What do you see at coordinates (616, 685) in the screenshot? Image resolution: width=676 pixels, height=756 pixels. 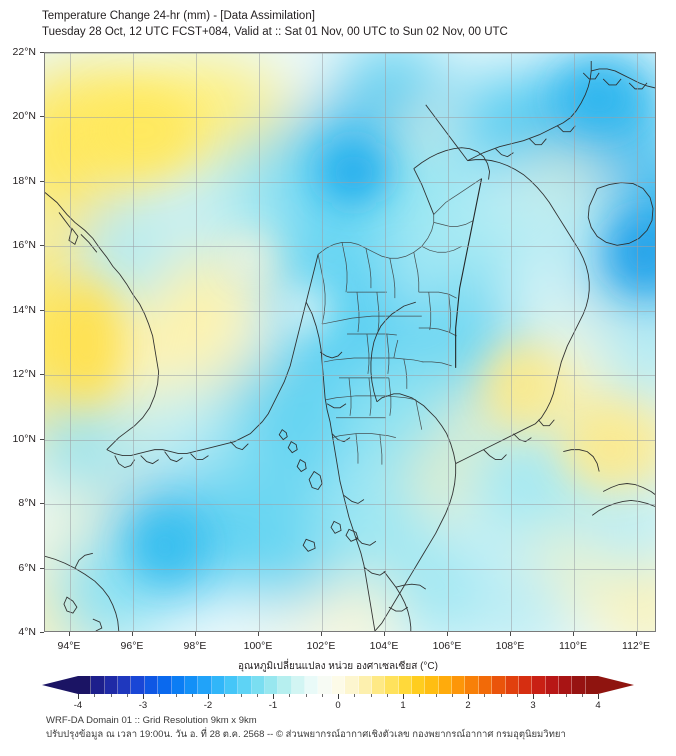 I see `colorbar-extend-high` at bounding box center [616, 685].